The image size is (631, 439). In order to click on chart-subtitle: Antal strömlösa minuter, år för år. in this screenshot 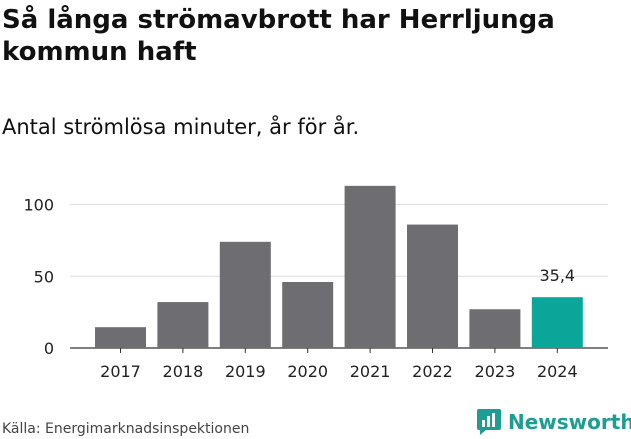, I will do `click(181, 127)`.